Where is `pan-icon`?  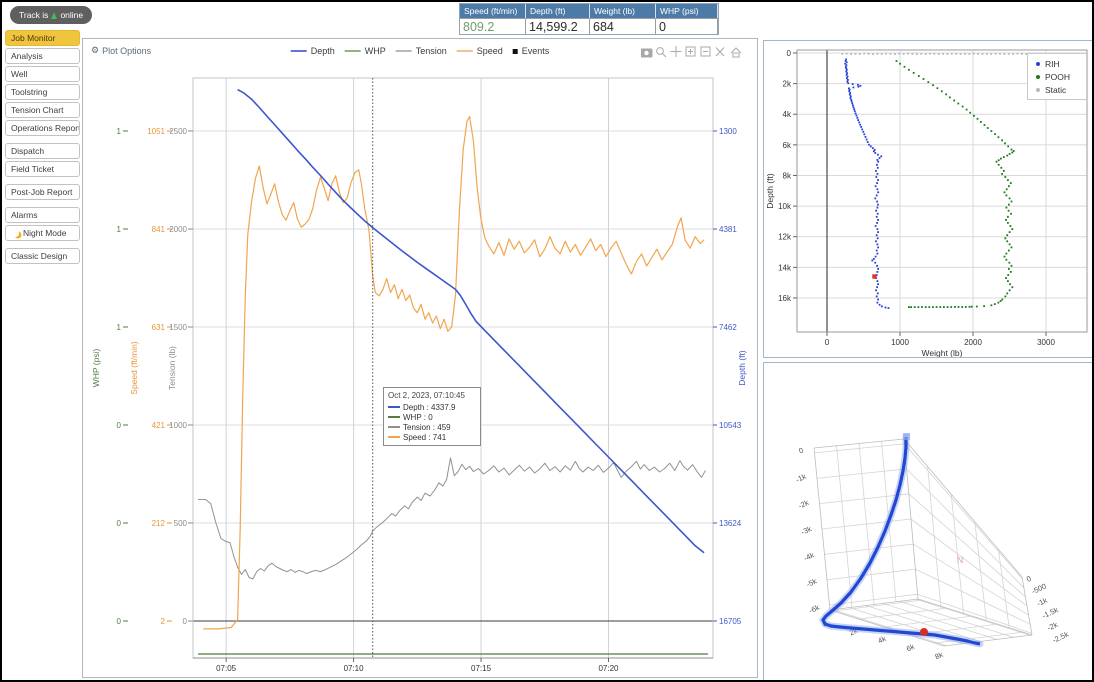 pan-icon is located at coordinates (676, 51).